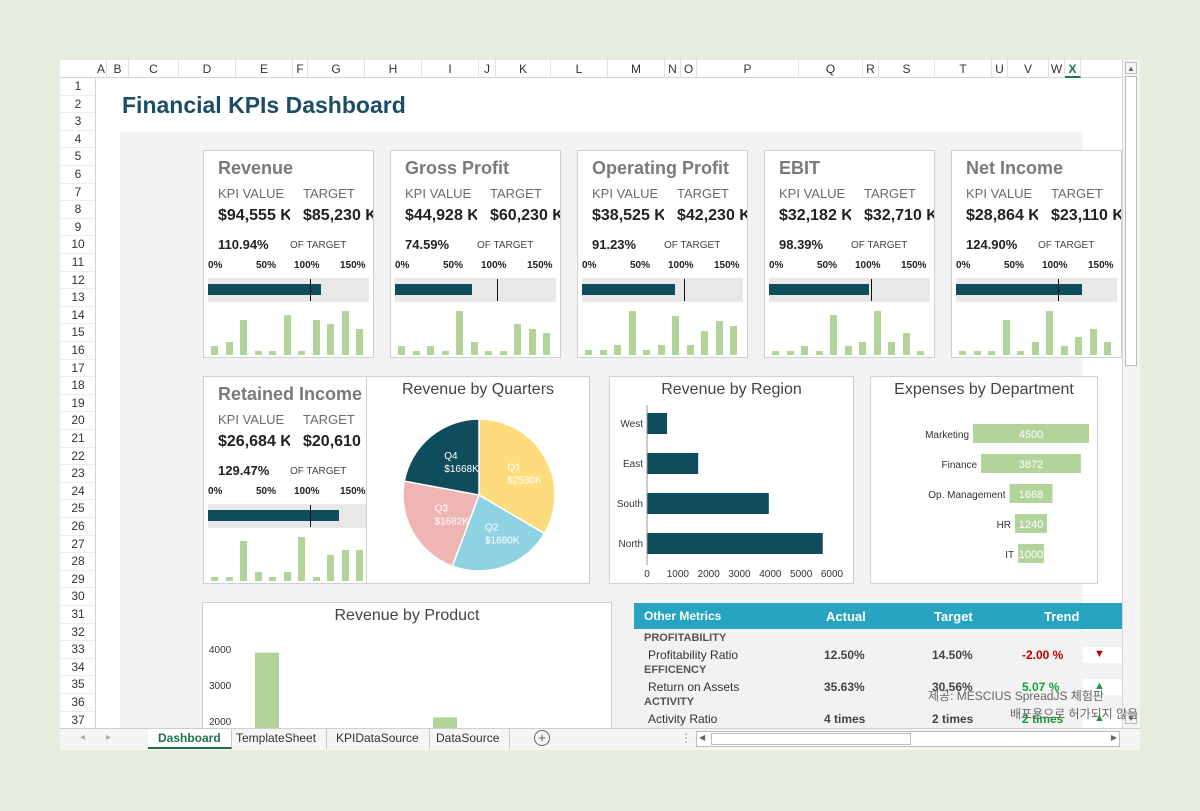 This screenshot has height=811, width=1200. What do you see at coordinates (77, 597) in the screenshot?
I see `row-header-30: 30` at bounding box center [77, 597].